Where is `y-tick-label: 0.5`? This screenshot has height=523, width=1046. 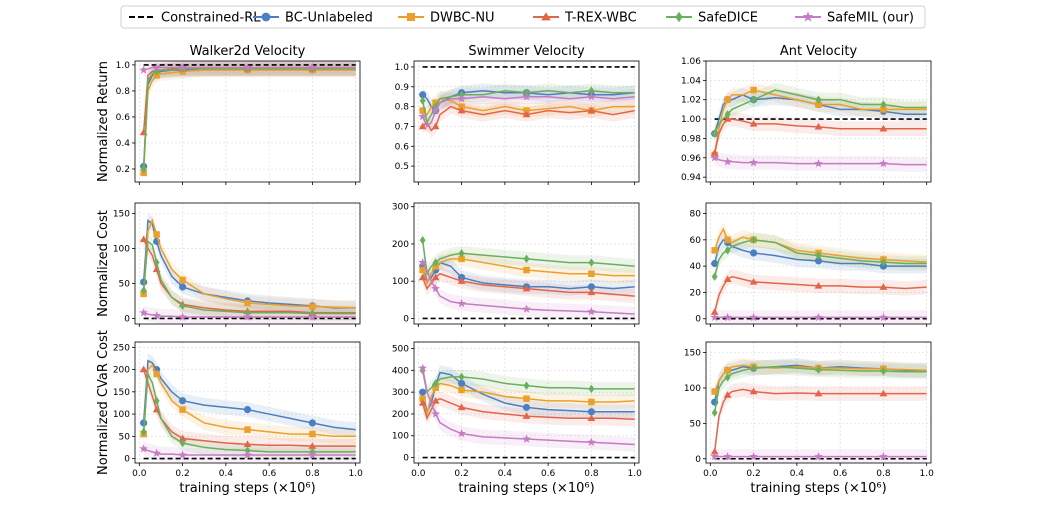 y-tick-label: 0.5 is located at coordinates (402, 167).